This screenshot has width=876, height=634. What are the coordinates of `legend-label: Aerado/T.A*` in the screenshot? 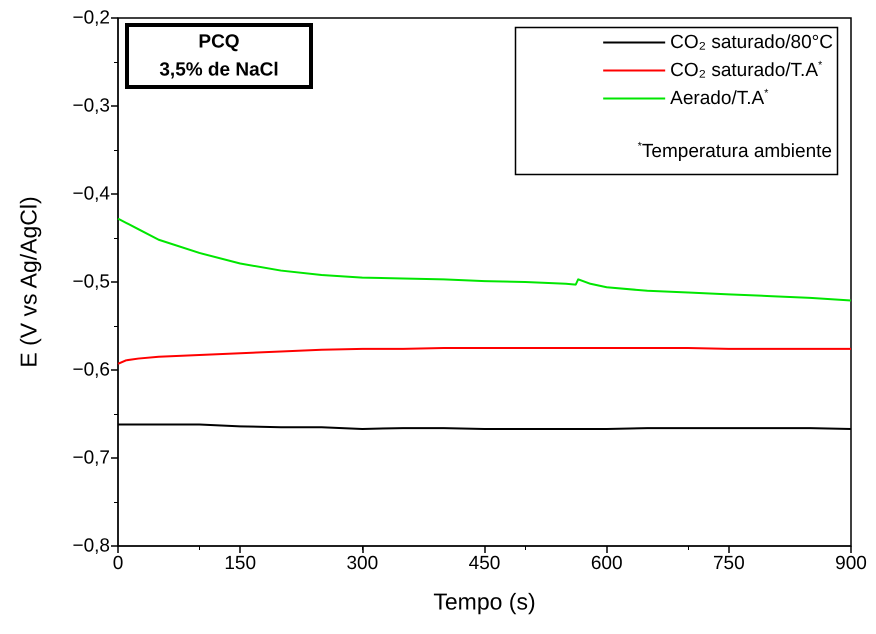 It's located at (720, 98).